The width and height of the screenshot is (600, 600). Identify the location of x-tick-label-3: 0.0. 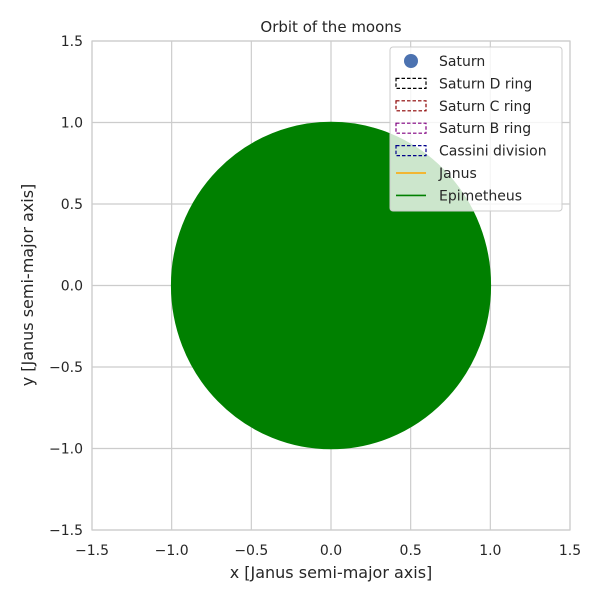
(331, 551).